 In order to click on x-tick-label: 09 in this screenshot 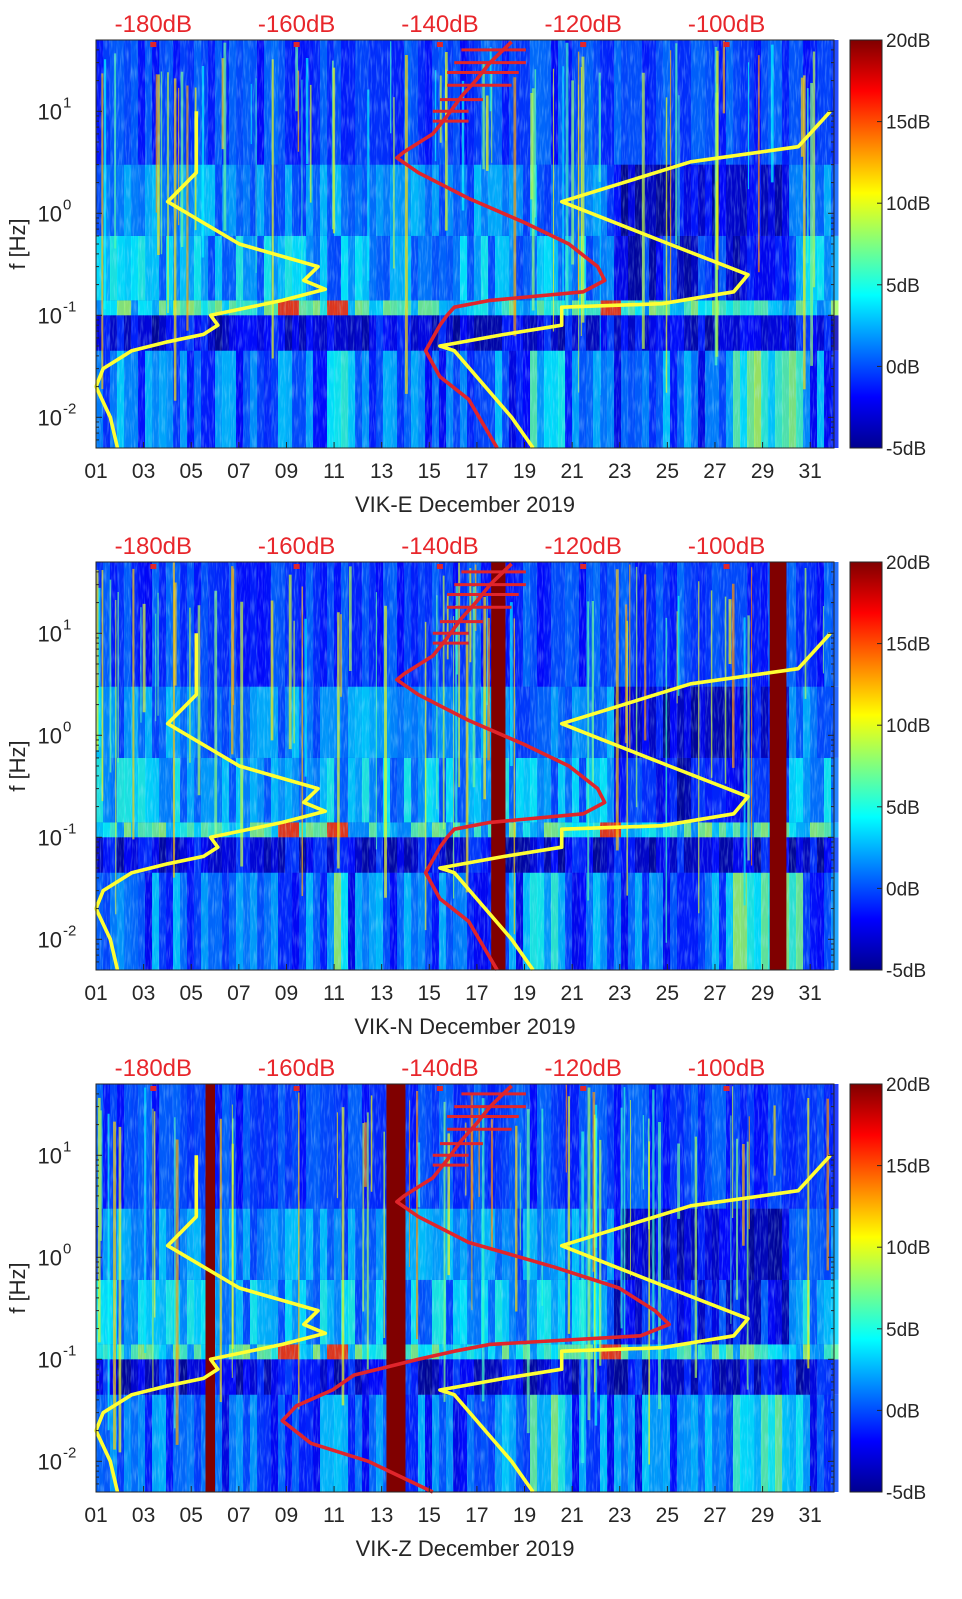, I will do `click(286, 1515)`.